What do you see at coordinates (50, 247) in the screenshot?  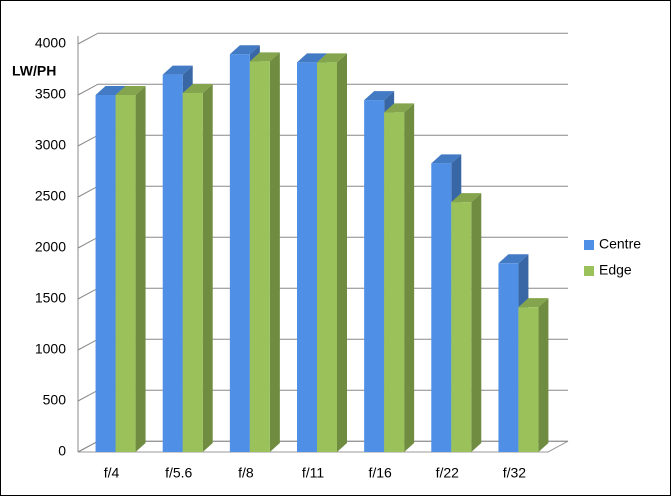 I see `y-tick-label: 2000` at bounding box center [50, 247].